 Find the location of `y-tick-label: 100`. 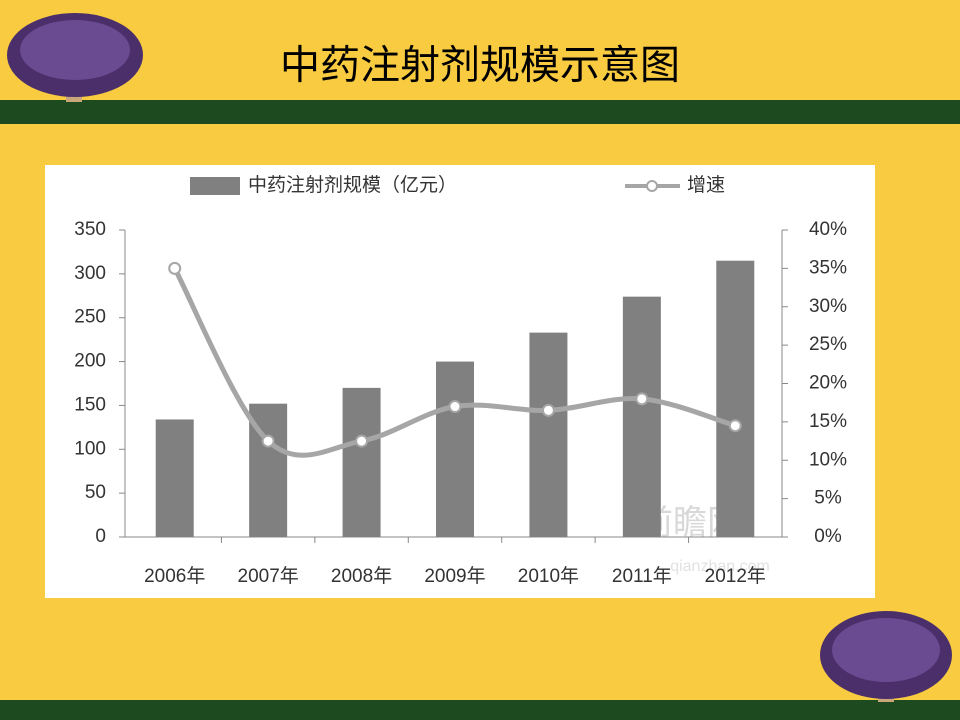

y-tick-label: 100 is located at coordinates (90, 448).